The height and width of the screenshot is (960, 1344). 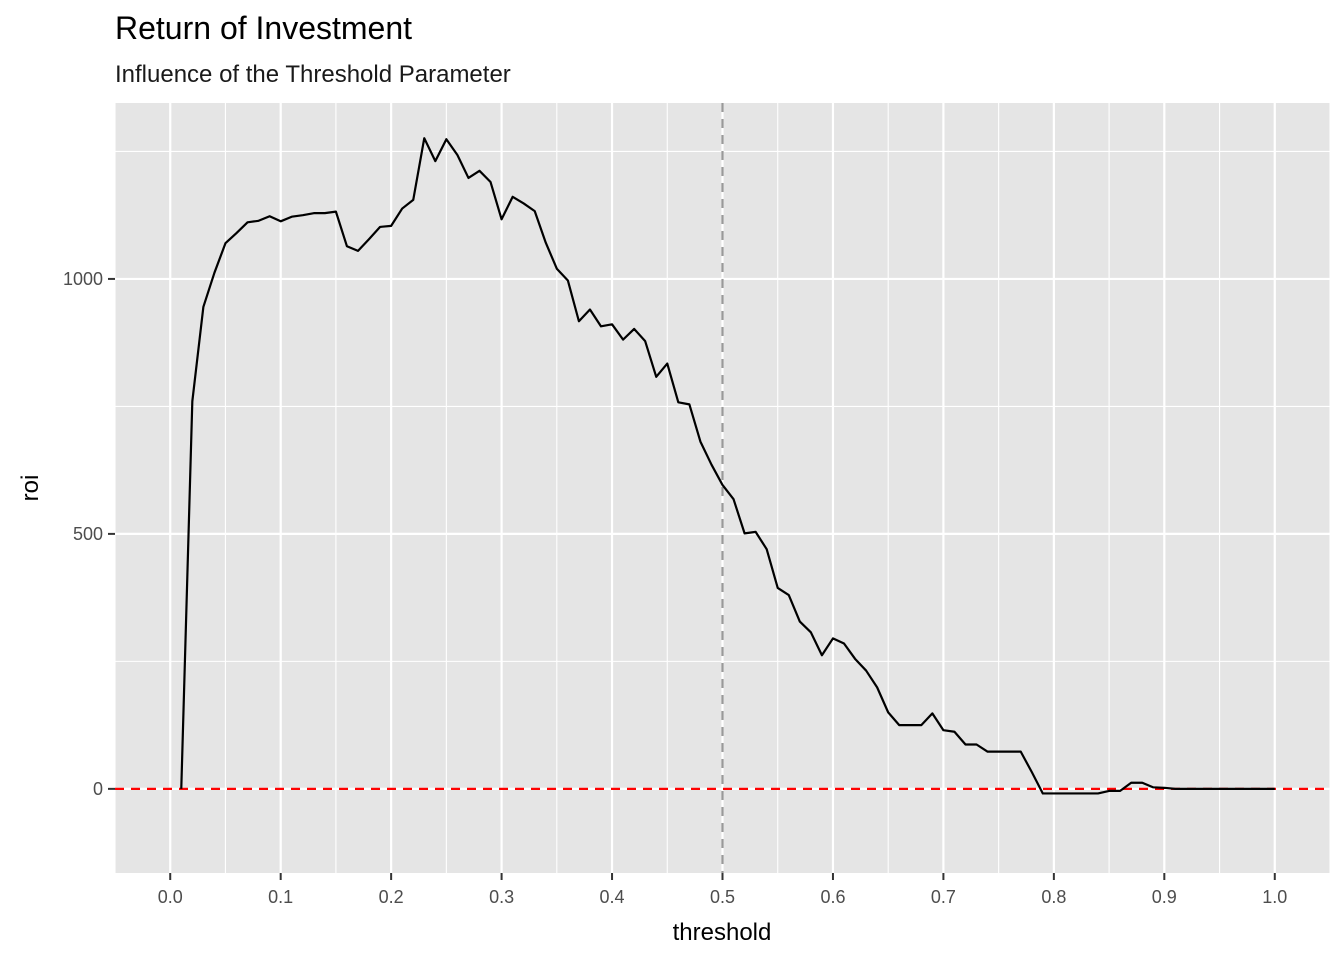 I want to click on x-tick-label: 0.4, so click(x=612, y=897).